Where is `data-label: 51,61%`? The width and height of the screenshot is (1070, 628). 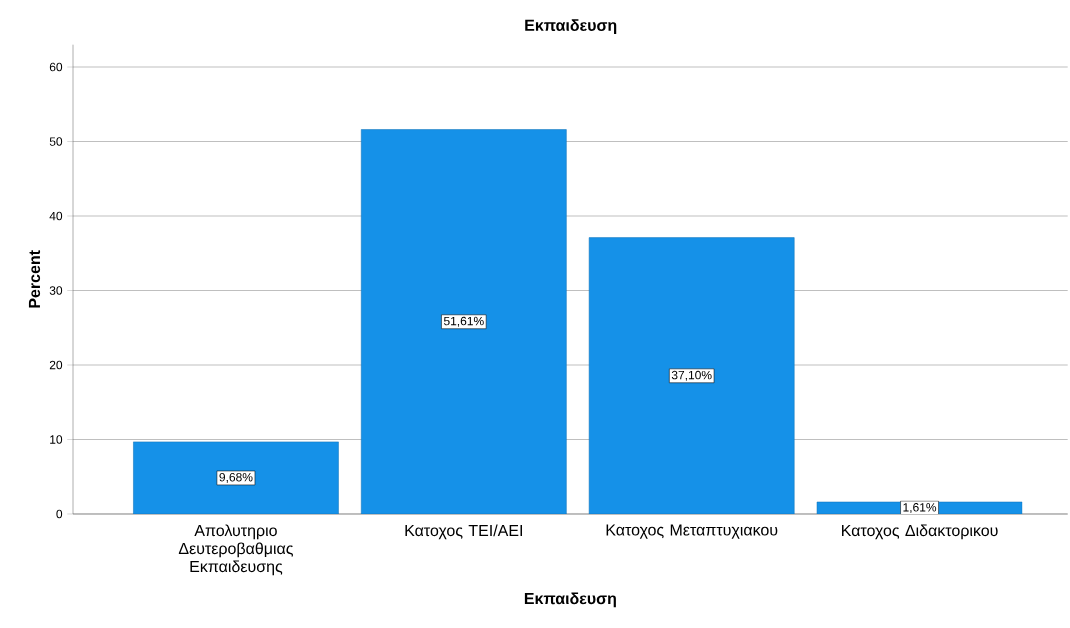
data-label: 51,61% is located at coordinates (463, 321).